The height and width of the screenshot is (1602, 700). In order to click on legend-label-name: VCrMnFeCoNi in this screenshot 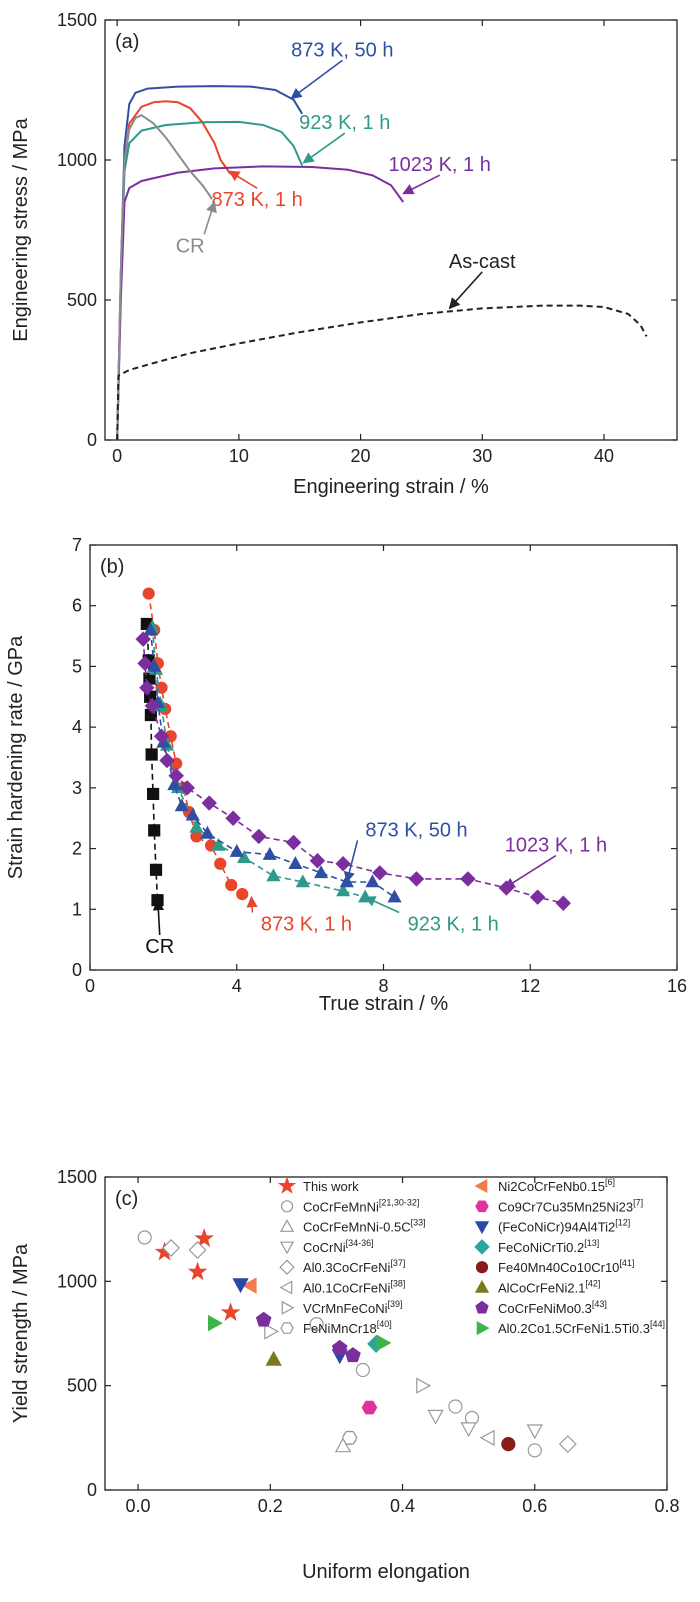, I will do `click(345, 1308)`.